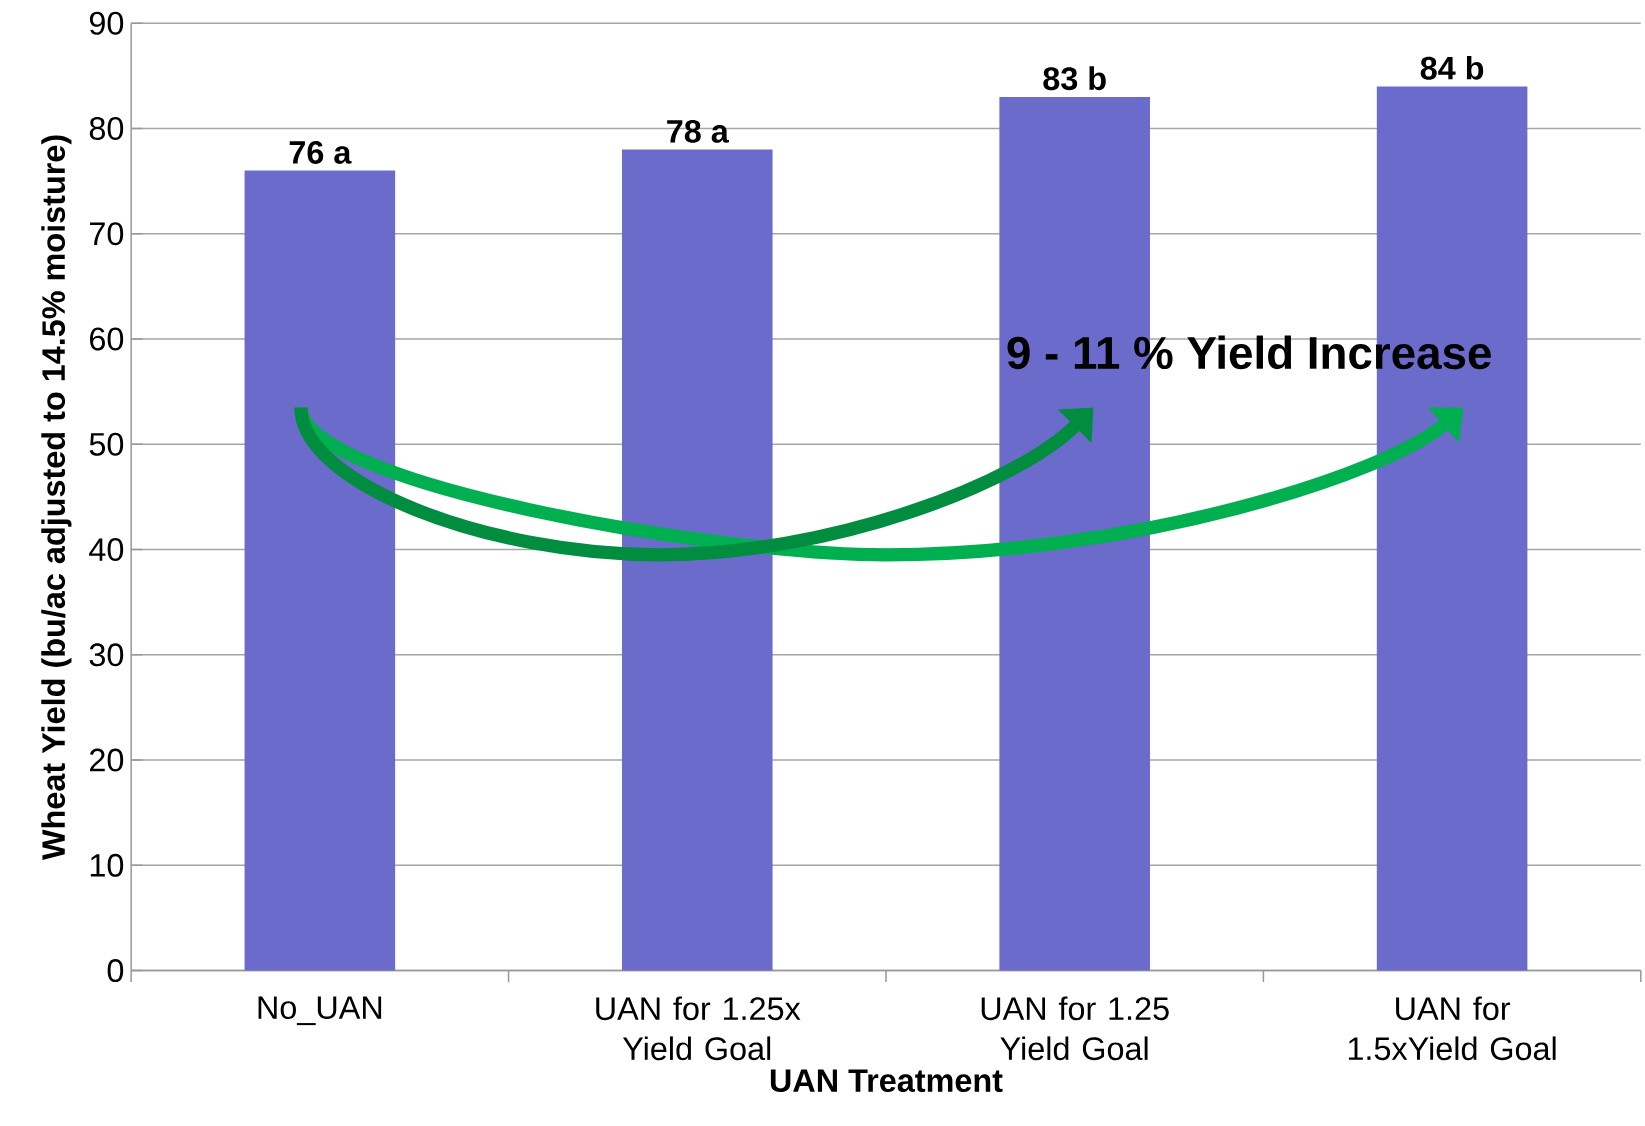  What do you see at coordinates (320, 1011) in the screenshot?
I see `x-tick-label: No_UAN` at bounding box center [320, 1011].